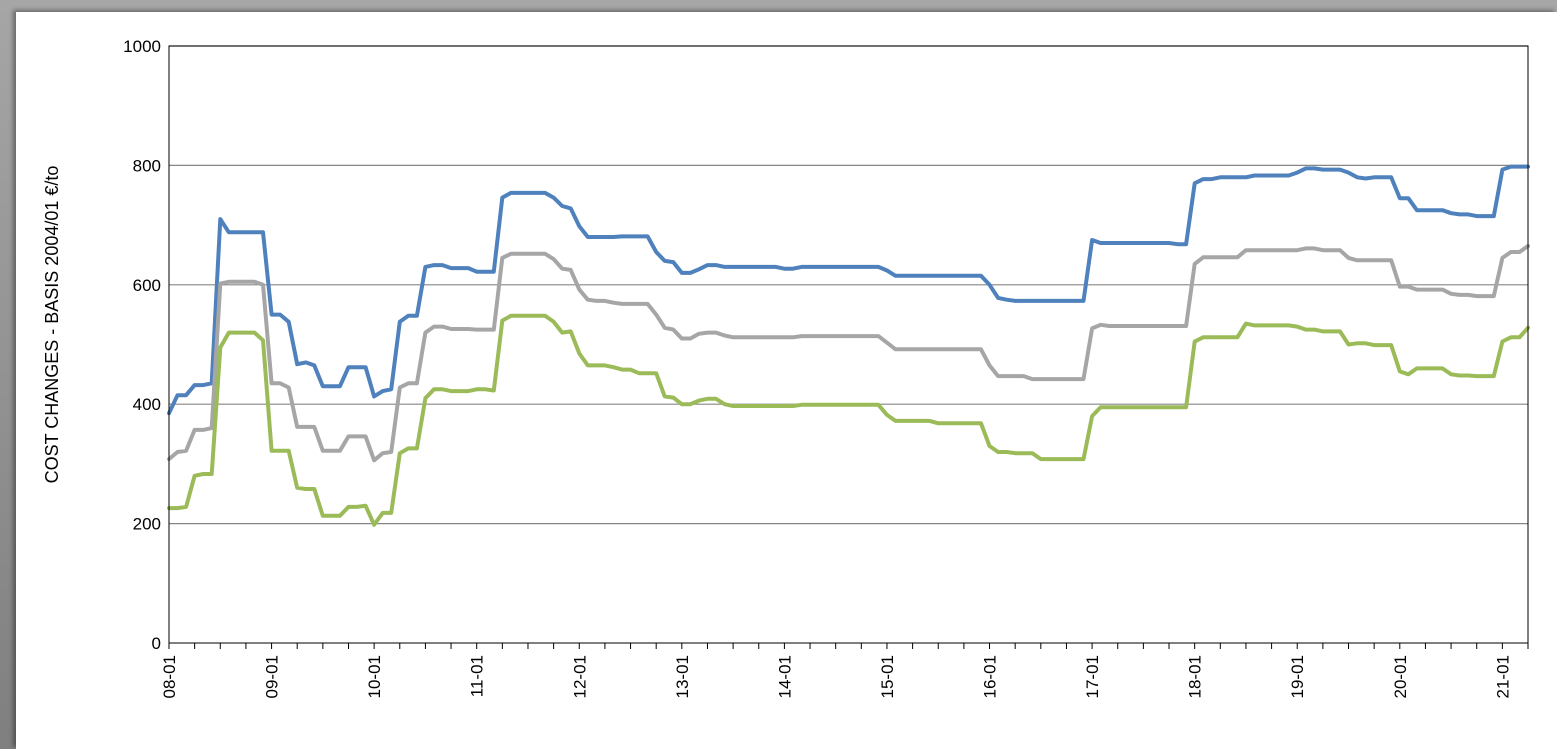 This screenshot has width=1557, height=749. I want to click on x-tick-label: 20-01, so click(1400, 676).